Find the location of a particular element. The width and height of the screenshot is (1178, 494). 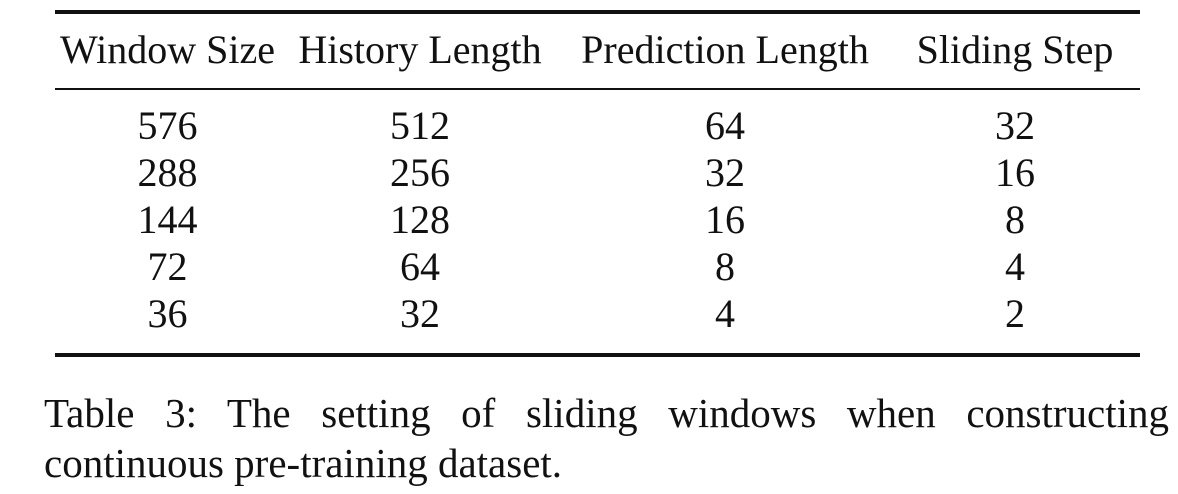

cell-history-length: 512 is located at coordinates (420, 125).